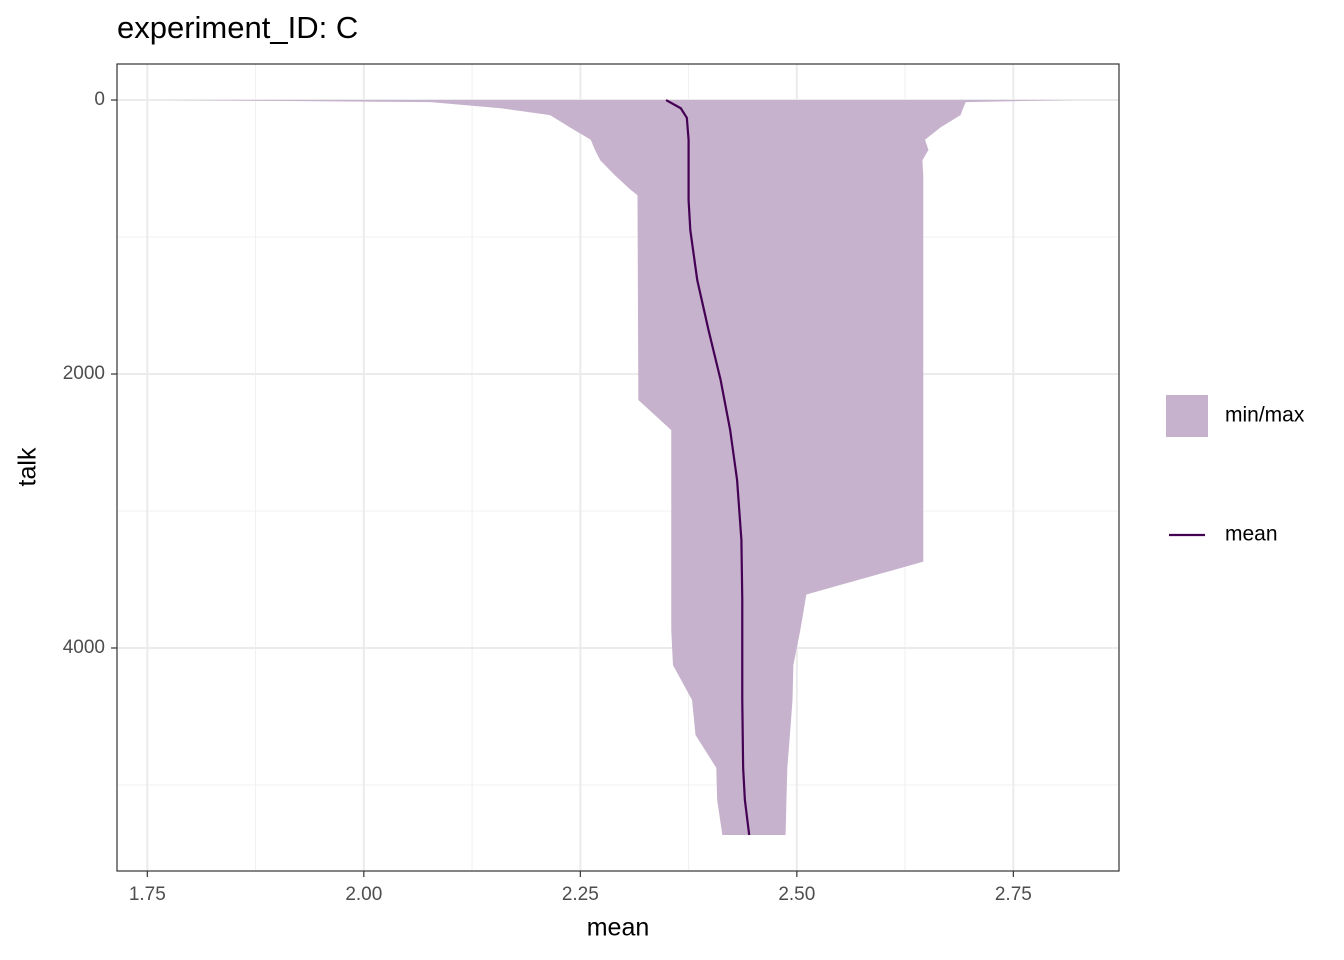  Describe the element at coordinates (1187, 416) in the screenshot. I see `legend-key` at that location.